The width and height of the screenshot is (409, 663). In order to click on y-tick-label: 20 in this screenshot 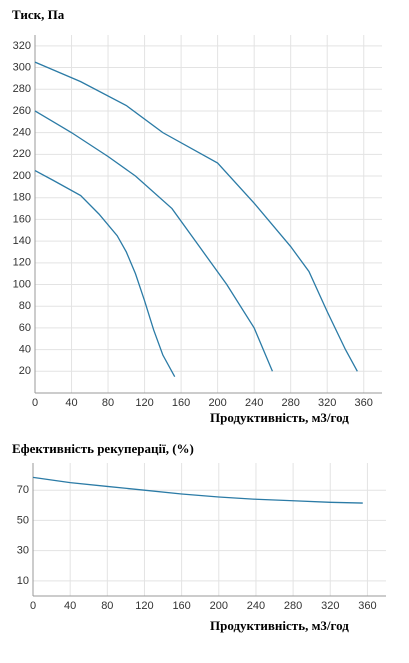, I will do `click(25, 371)`.